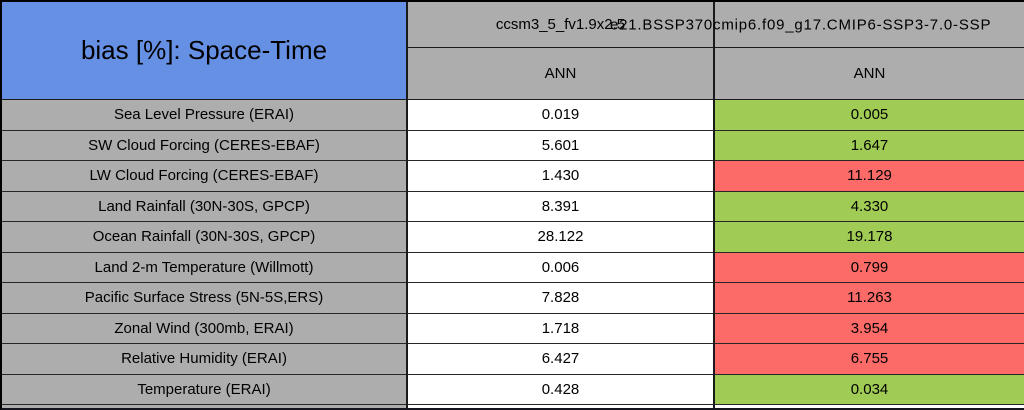  What do you see at coordinates (205, 406) in the screenshot?
I see `bottom-clip-label-cell` at bounding box center [205, 406].